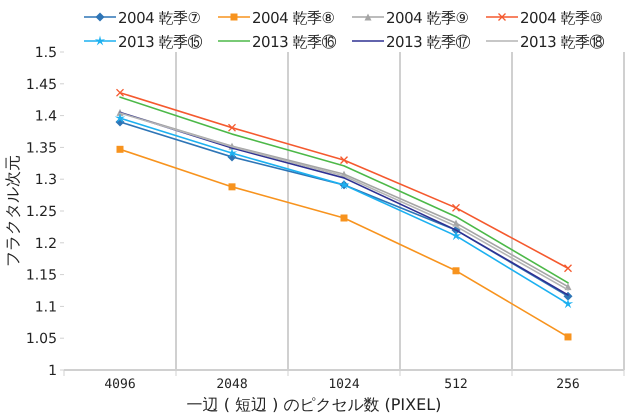 This screenshot has height=416, width=627. I want to click on y-tick-label: 1.5, so click(45, 53).